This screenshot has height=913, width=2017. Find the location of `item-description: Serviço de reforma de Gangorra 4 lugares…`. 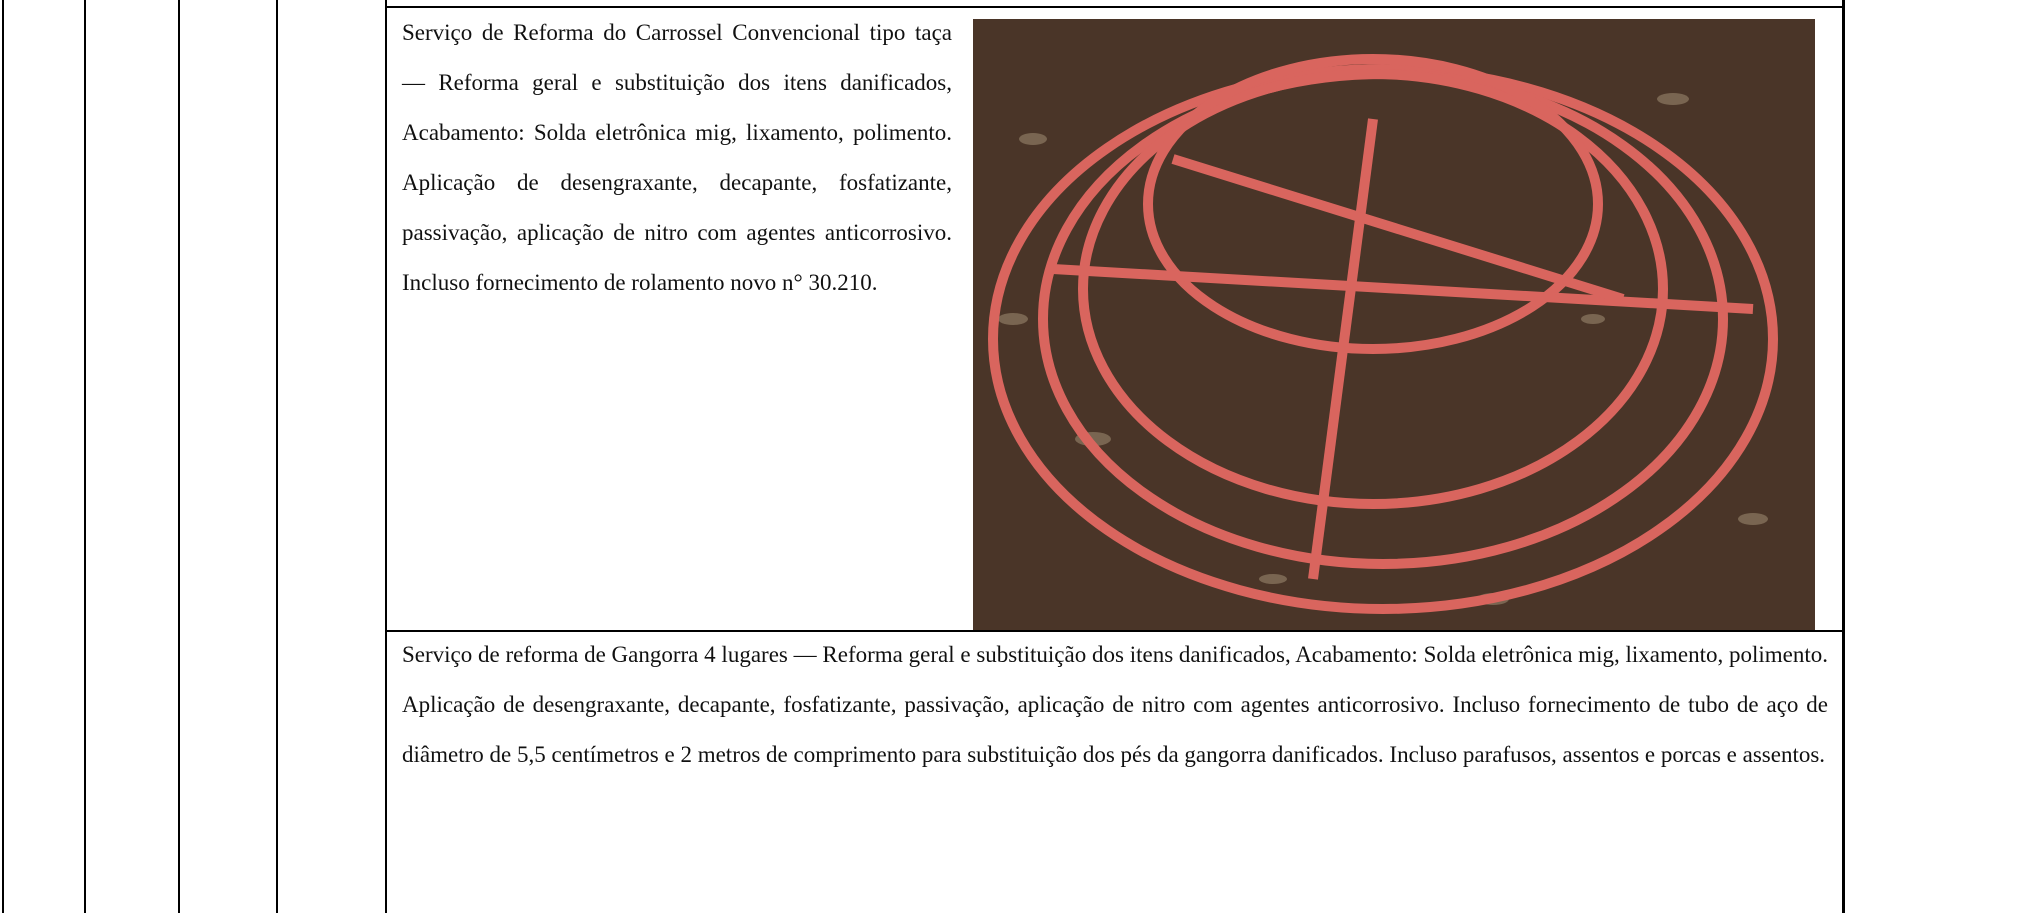

item-description: Serviço de reforma de Gangorra 4 lugares… is located at coordinates (1115, 704).